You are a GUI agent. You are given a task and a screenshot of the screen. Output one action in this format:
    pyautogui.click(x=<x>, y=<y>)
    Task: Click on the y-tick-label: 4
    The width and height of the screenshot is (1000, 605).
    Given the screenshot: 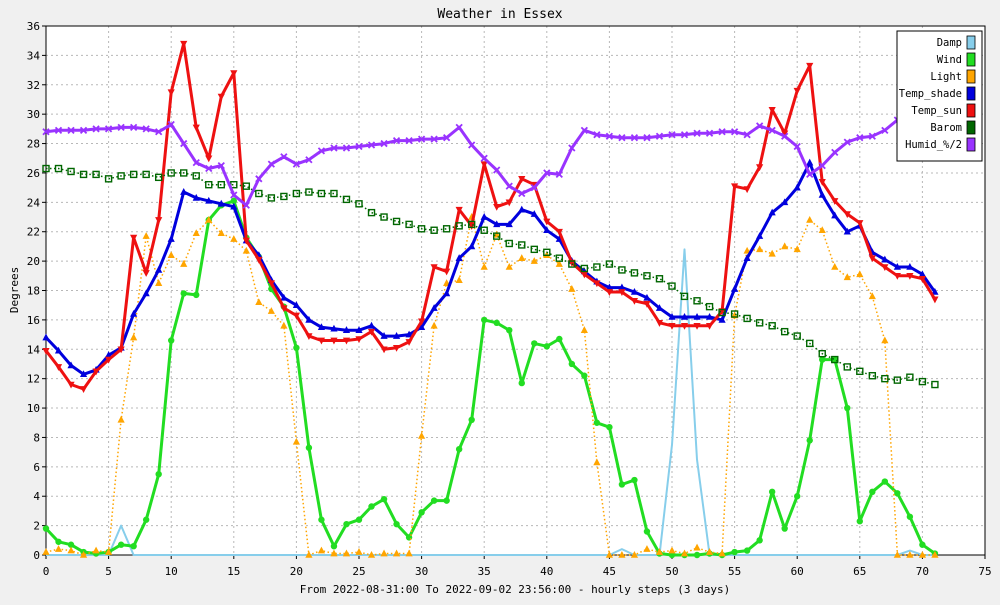 What is the action you would take?
    pyautogui.click(x=36, y=496)
    